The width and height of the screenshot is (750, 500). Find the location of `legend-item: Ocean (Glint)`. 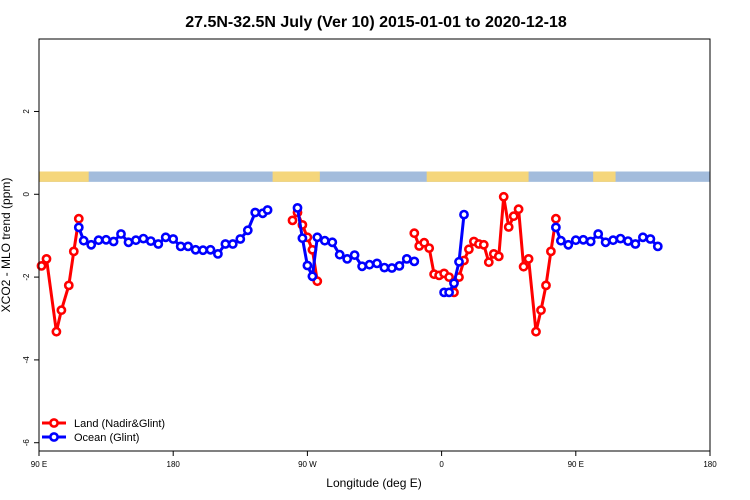

legend-item: Ocean (Glint) is located at coordinates (90, 438).